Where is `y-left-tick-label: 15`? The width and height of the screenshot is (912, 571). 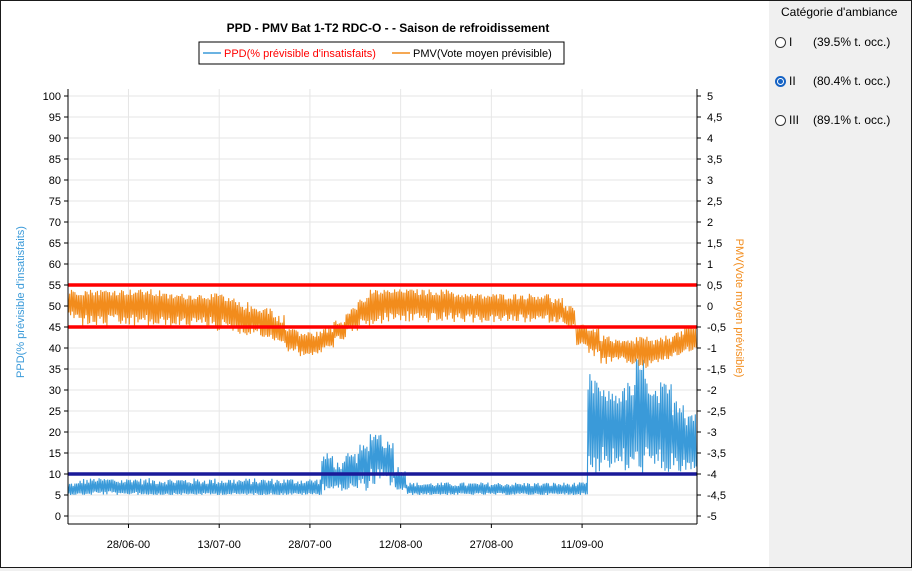
y-left-tick-label: 15 is located at coordinates (55, 454).